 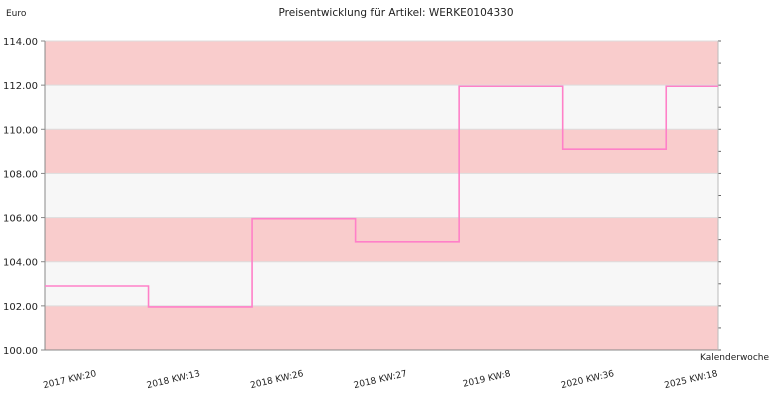 I want to click on y-tick-label: 100.00, so click(x=20, y=351).